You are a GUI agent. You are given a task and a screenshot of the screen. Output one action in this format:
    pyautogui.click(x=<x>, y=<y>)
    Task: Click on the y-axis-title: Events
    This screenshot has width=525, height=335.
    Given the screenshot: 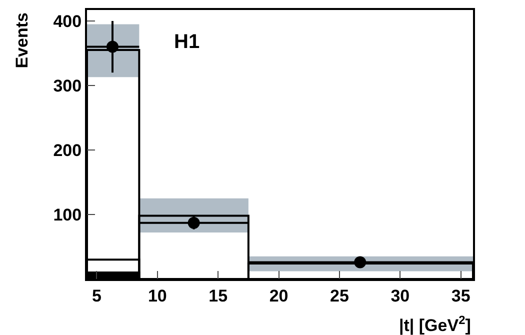 What is the action you would take?
    pyautogui.click(x=22, y=40)
    